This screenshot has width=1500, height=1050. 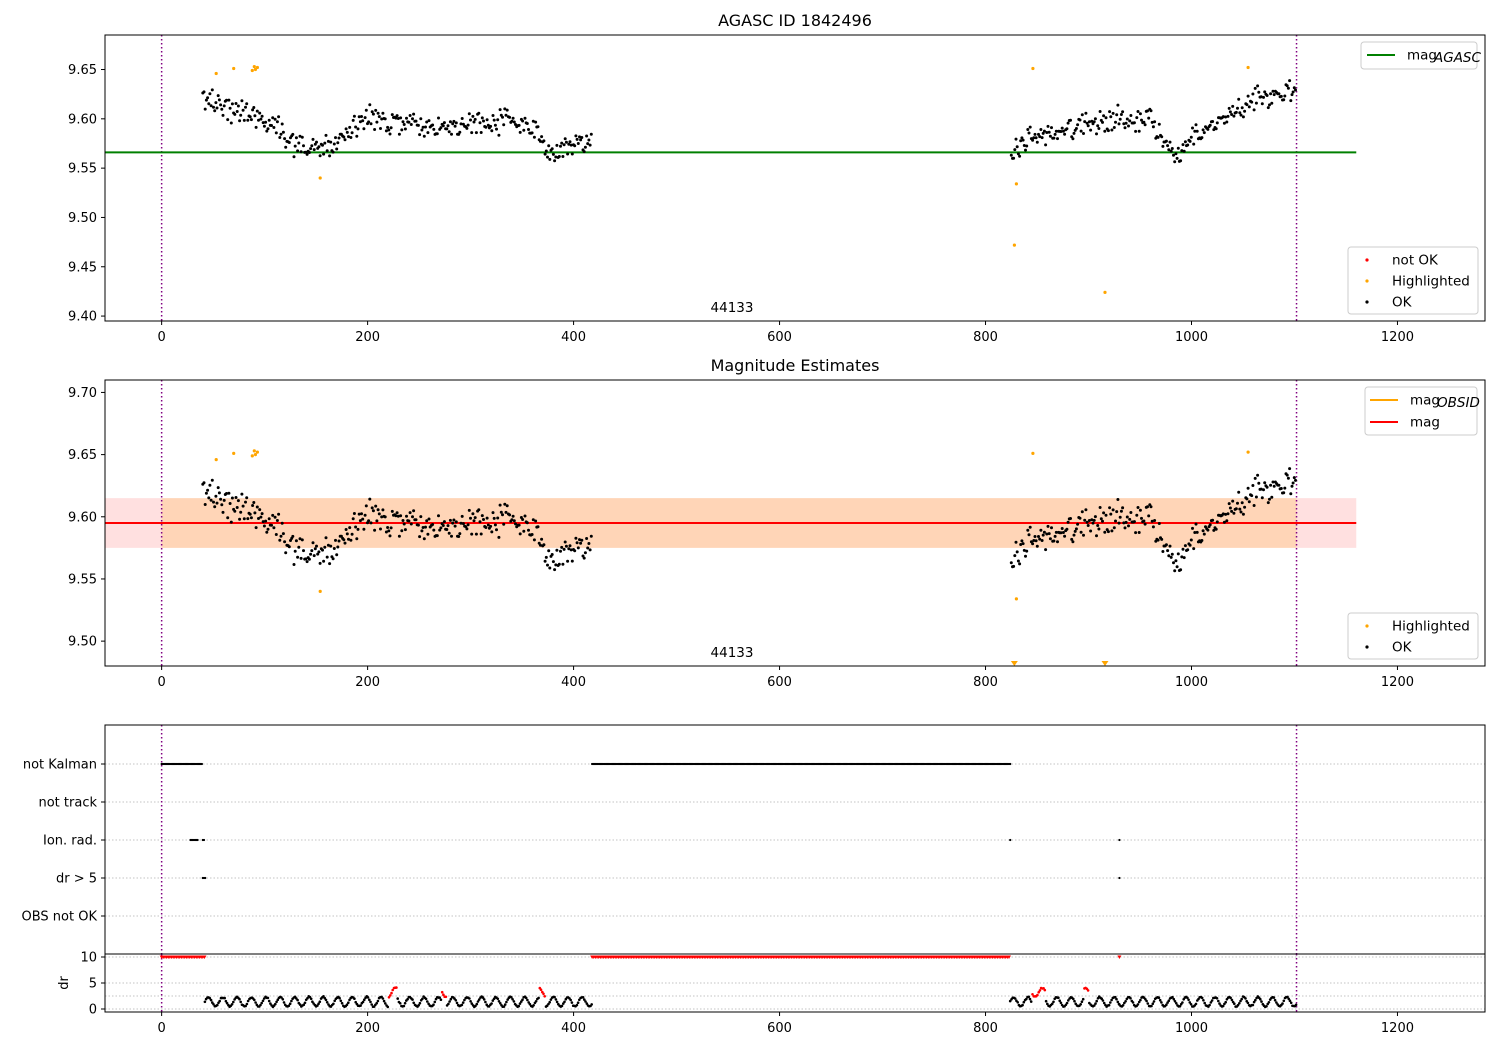 I want to click on agasc-panel-title: AGASC ID 1842496, so click(x=795, y=20).